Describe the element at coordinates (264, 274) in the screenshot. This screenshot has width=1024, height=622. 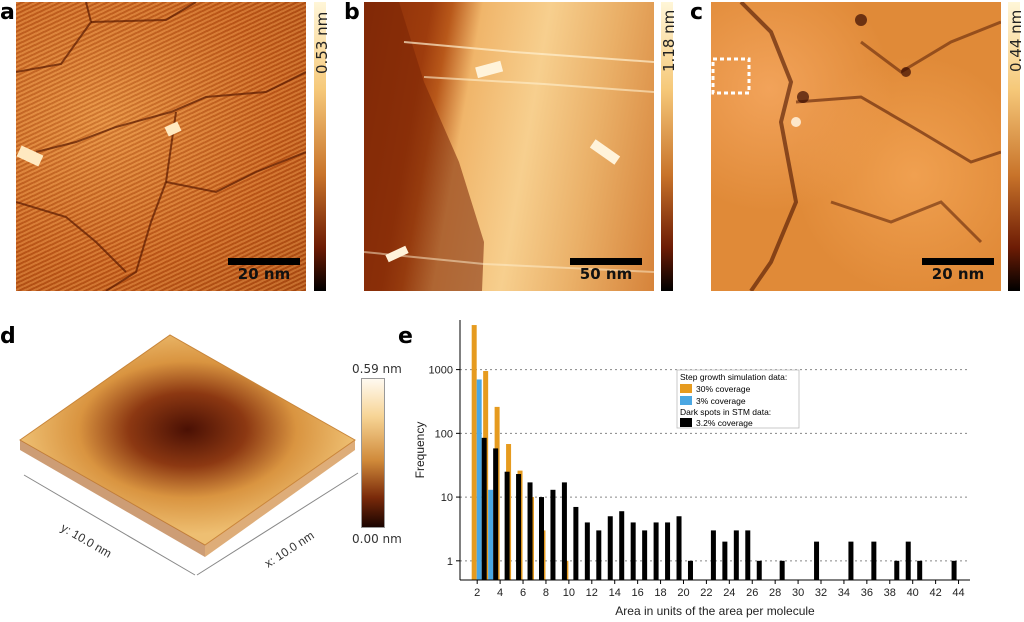
I see `scale-label-a: 20 nm` at that location.